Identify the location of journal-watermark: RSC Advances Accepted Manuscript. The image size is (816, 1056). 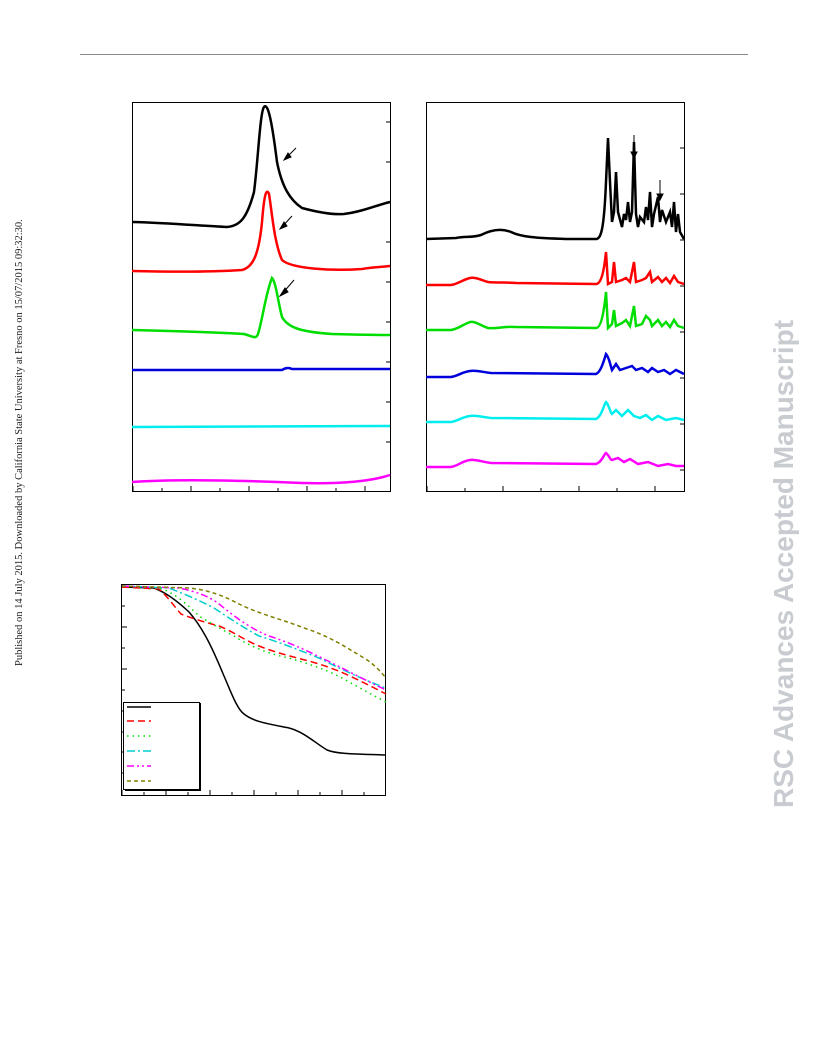
(792, 528).